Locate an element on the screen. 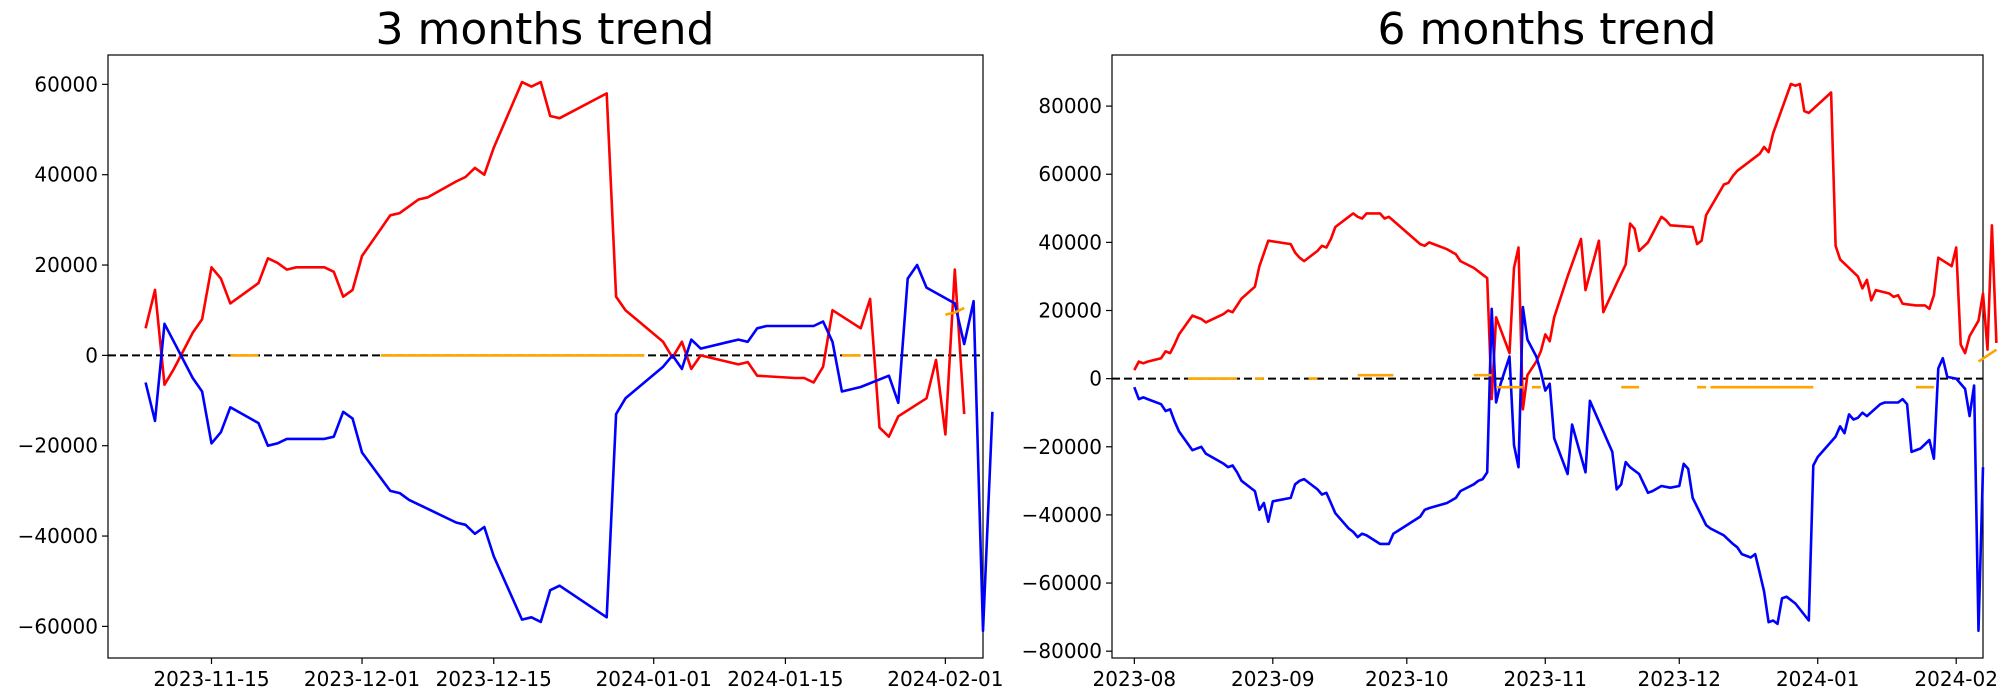  x-tick-label: 2024-01 is located at coordinates (1818, 679).